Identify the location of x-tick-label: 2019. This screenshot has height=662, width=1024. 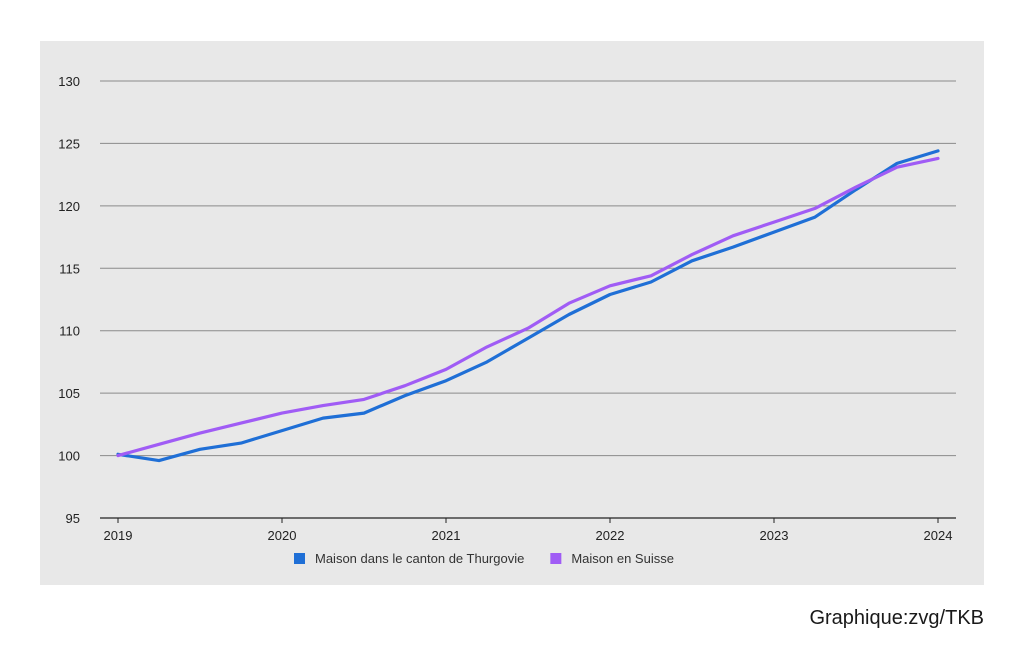
(118, 535).